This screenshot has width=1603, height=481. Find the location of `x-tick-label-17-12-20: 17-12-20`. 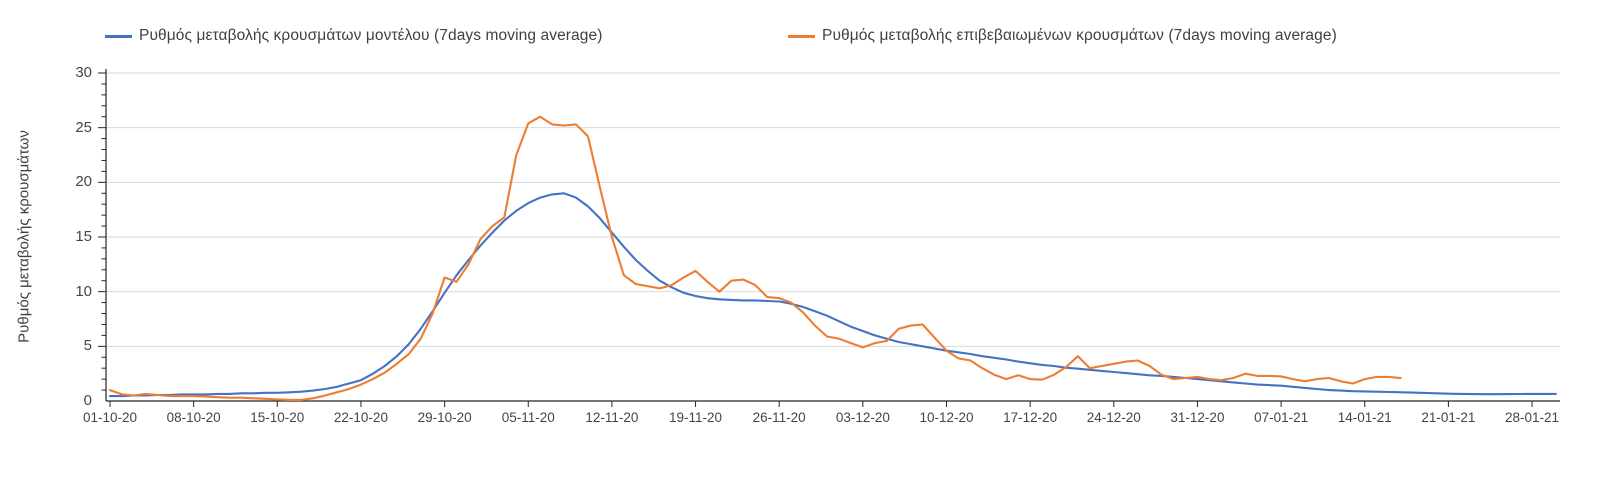

x-tick-label-17-12-20: 17-12-20 is located at coordinates (1030, 417).